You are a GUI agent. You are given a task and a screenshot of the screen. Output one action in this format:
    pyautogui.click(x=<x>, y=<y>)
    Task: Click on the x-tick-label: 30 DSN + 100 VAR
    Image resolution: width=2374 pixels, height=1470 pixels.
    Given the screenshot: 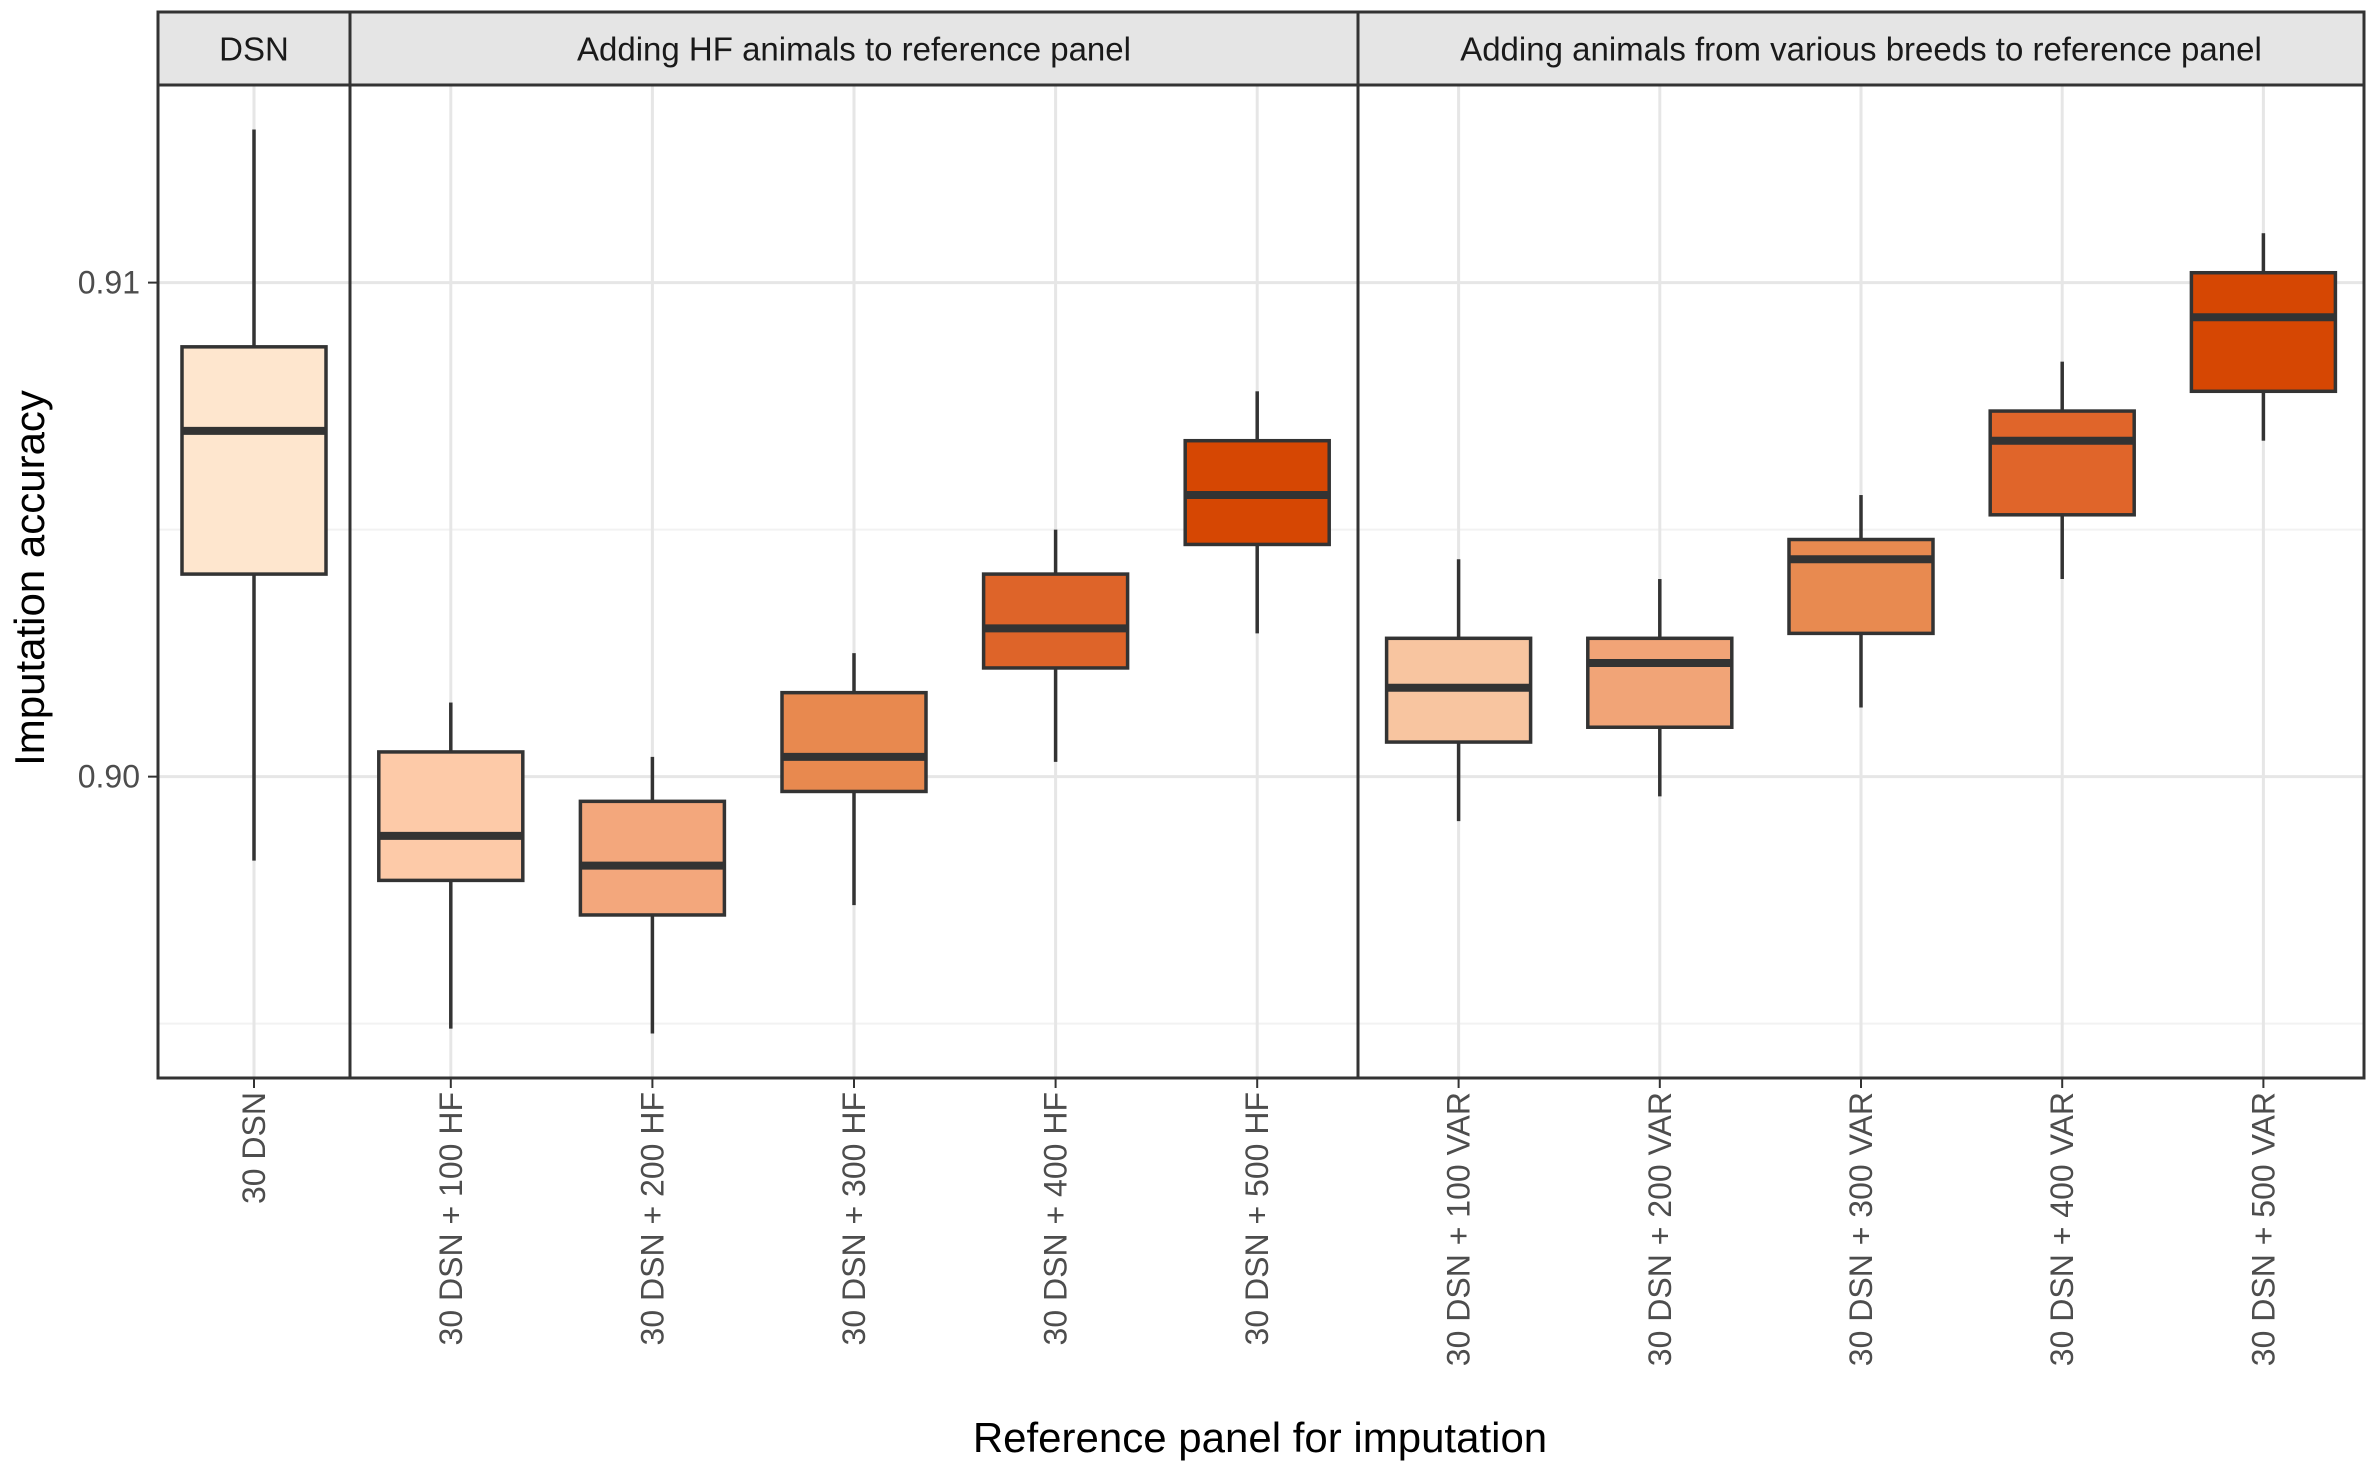 What is the action you would take?
    pyautogui.click(x=1459, y=1229)
    